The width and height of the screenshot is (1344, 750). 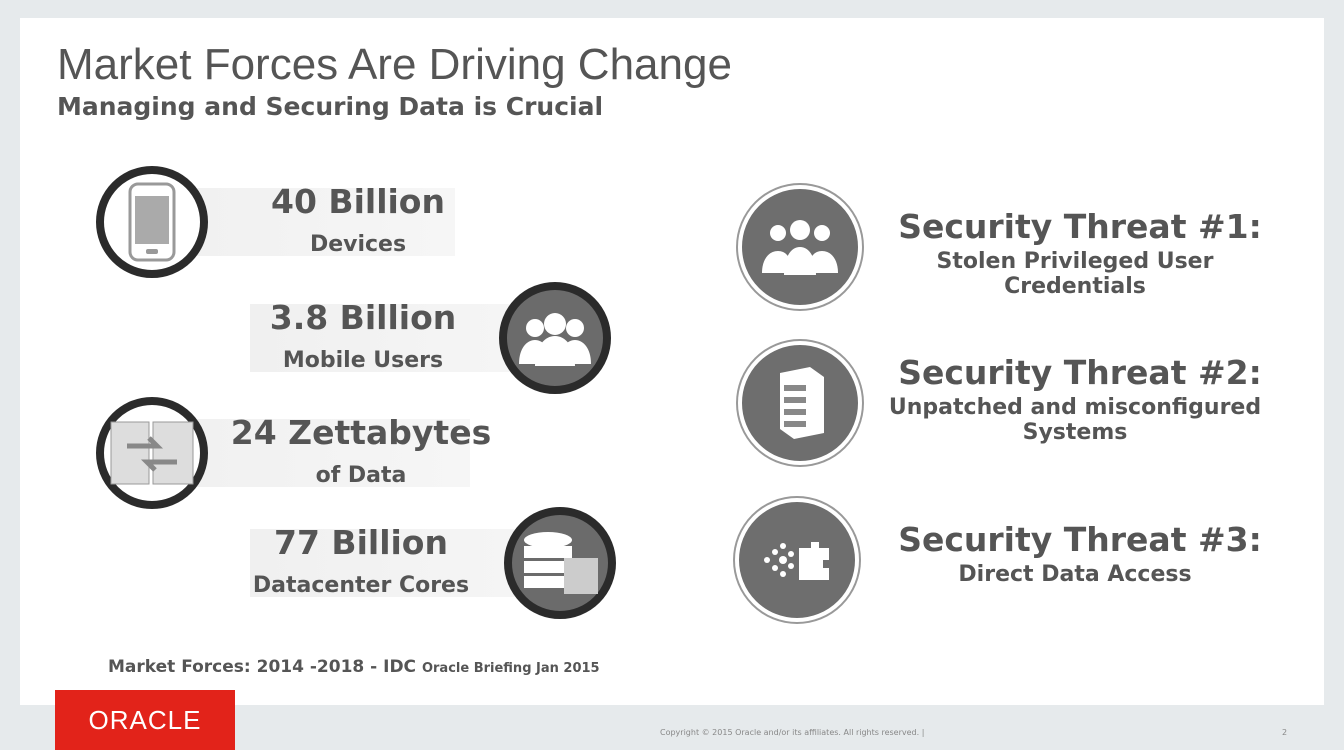 What do you see at coordinates (394, 64) in the screenshot?
I see `title: Market Forces Are Driving Change` at bounding box center [394, 64].